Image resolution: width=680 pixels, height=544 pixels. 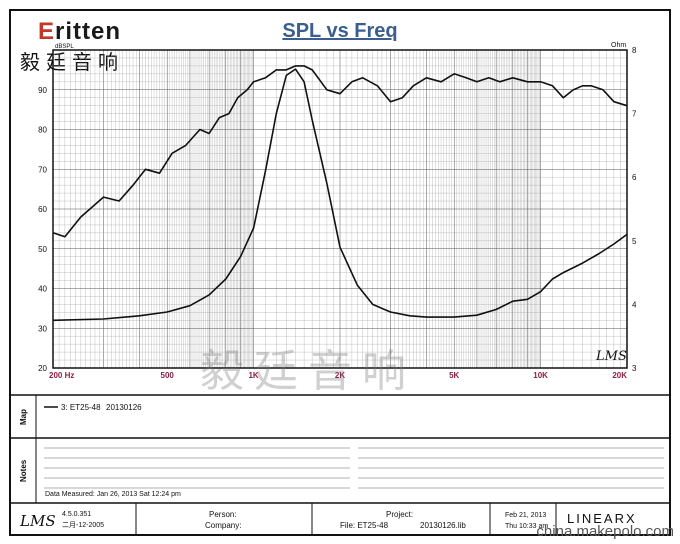 What do you see at coordinates (364, 525) in the screenshot?
I see `file-label: File: ET25-48` at bounding box center [364, 525].